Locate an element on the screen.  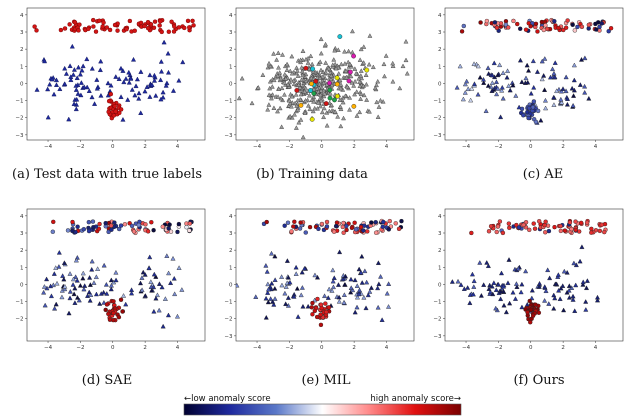
panel-c: −4 −2 0 2 4 −3 −2 −1 0 1 2 3 4 (c) AE is located at coordinates (528, 94).